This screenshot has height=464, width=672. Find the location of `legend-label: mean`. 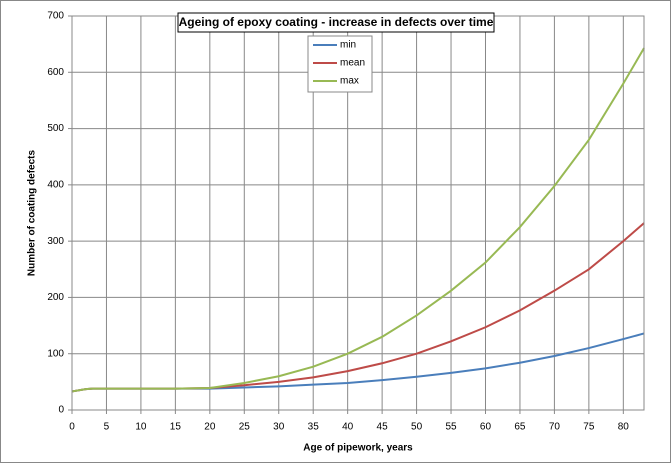

legend-label: mean is located at coordinates (352, 63).